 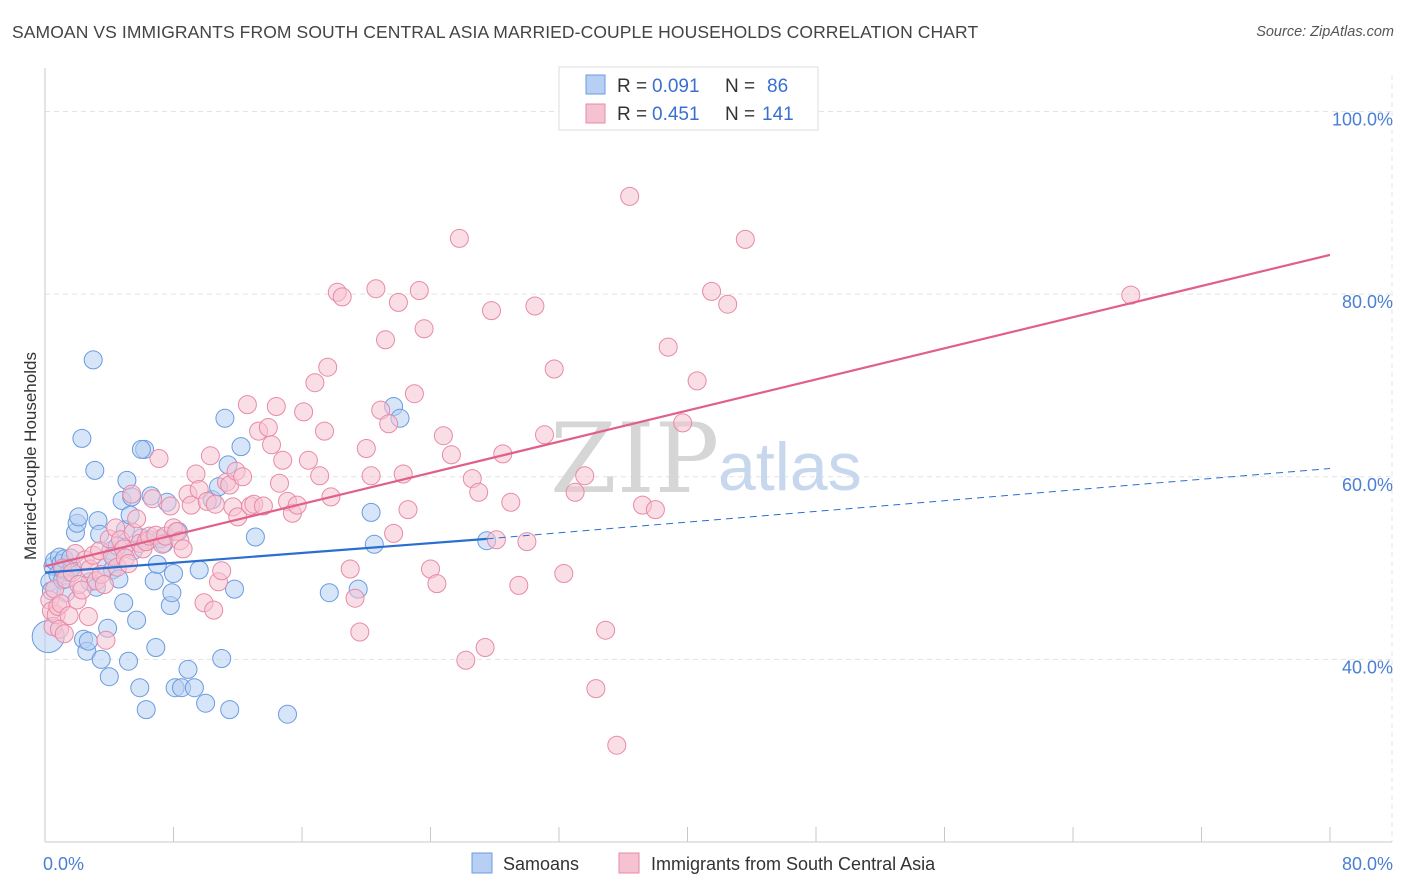 I want to click on x-tick-label-min: 0.0%, so click(x=63, y=864).